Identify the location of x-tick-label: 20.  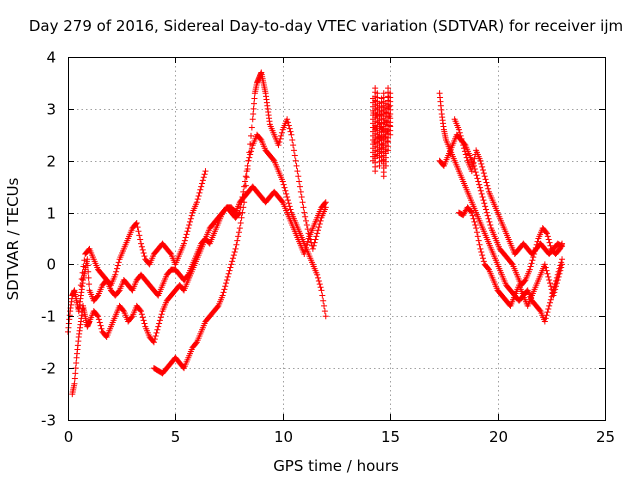
(498, 437).